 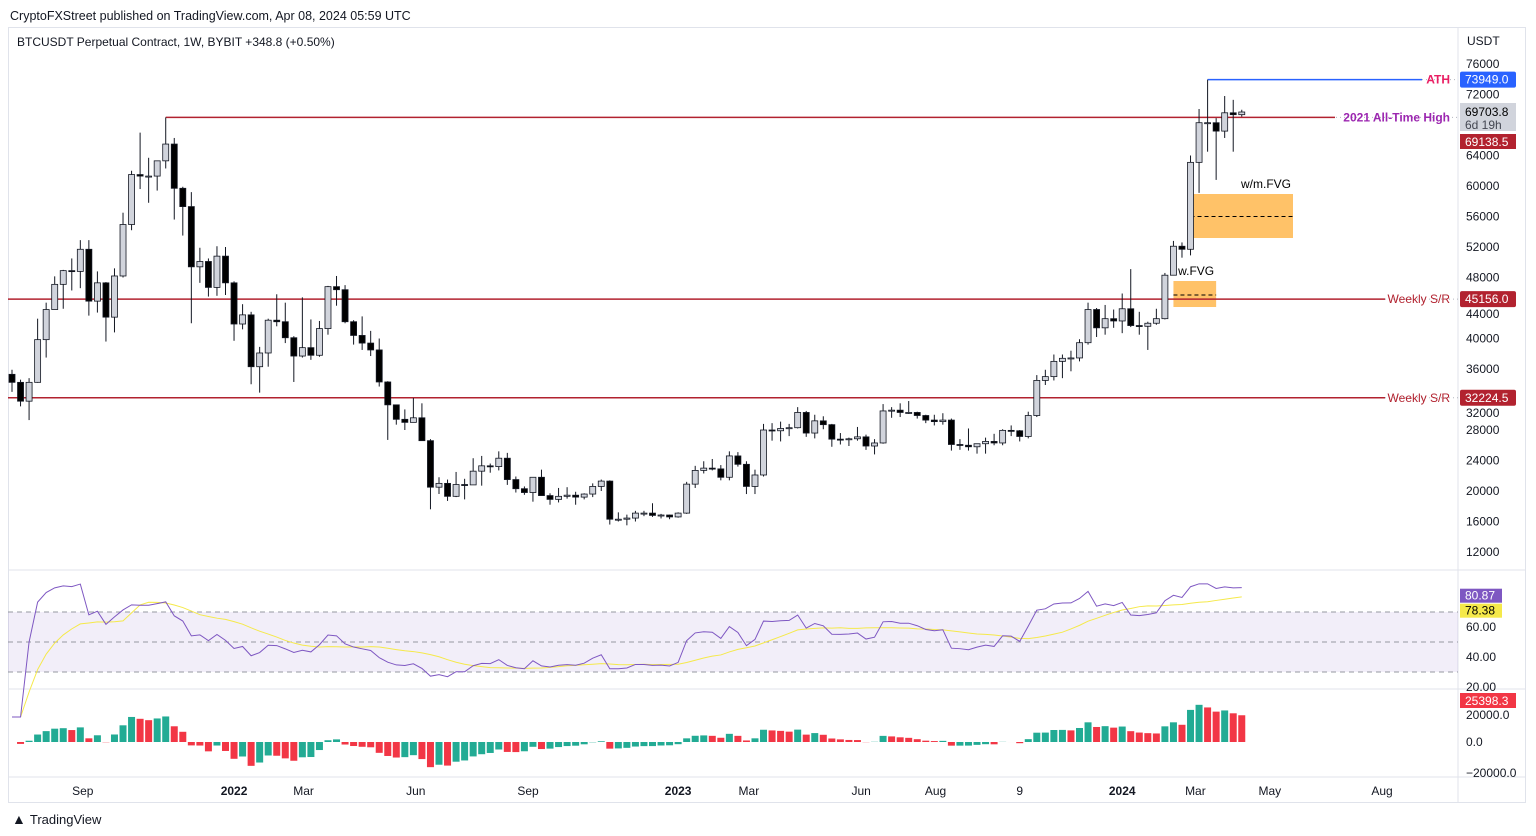 I want to click on time-tick: 2023, so click(x=678, y=791).